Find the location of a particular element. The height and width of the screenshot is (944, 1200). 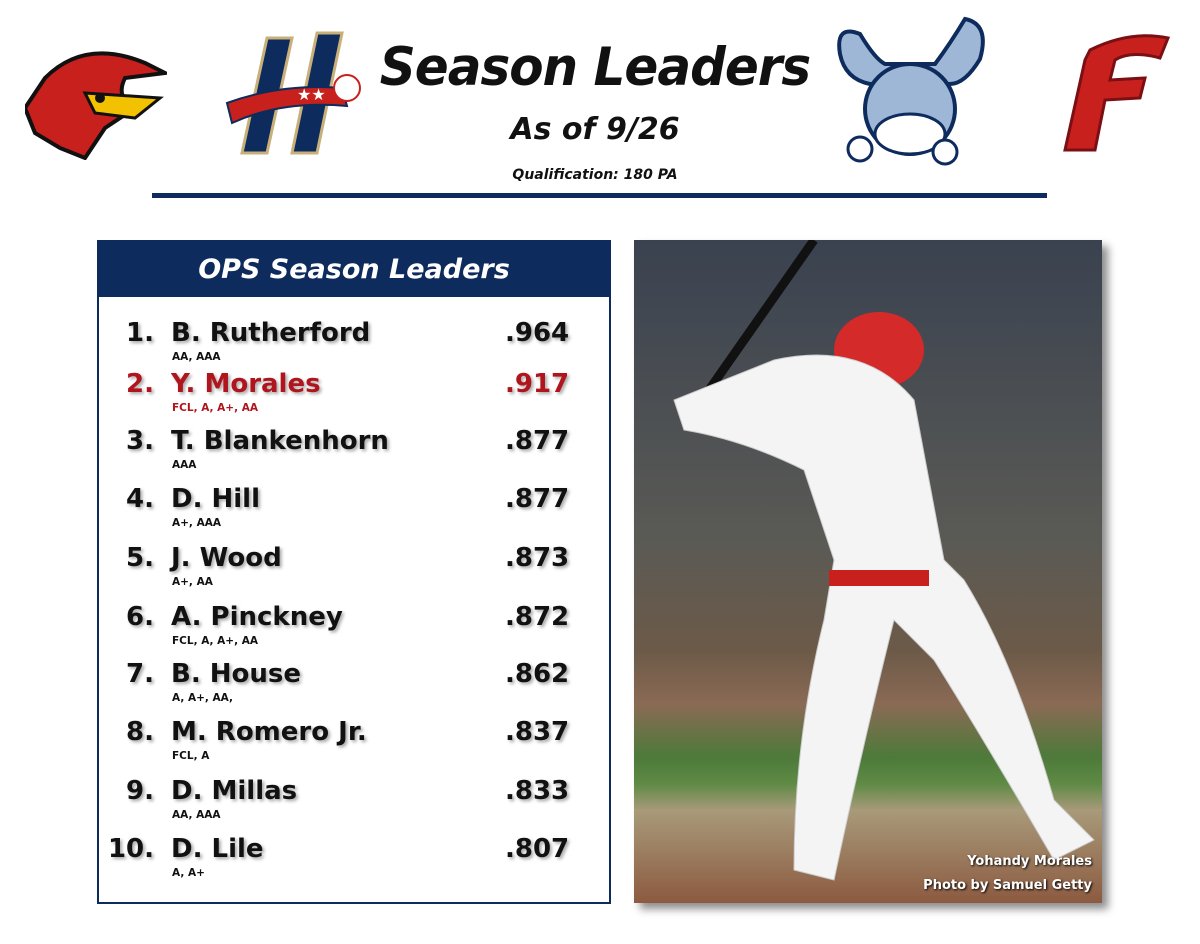

leader-rank: 6. is located at coordinates (140, 617).